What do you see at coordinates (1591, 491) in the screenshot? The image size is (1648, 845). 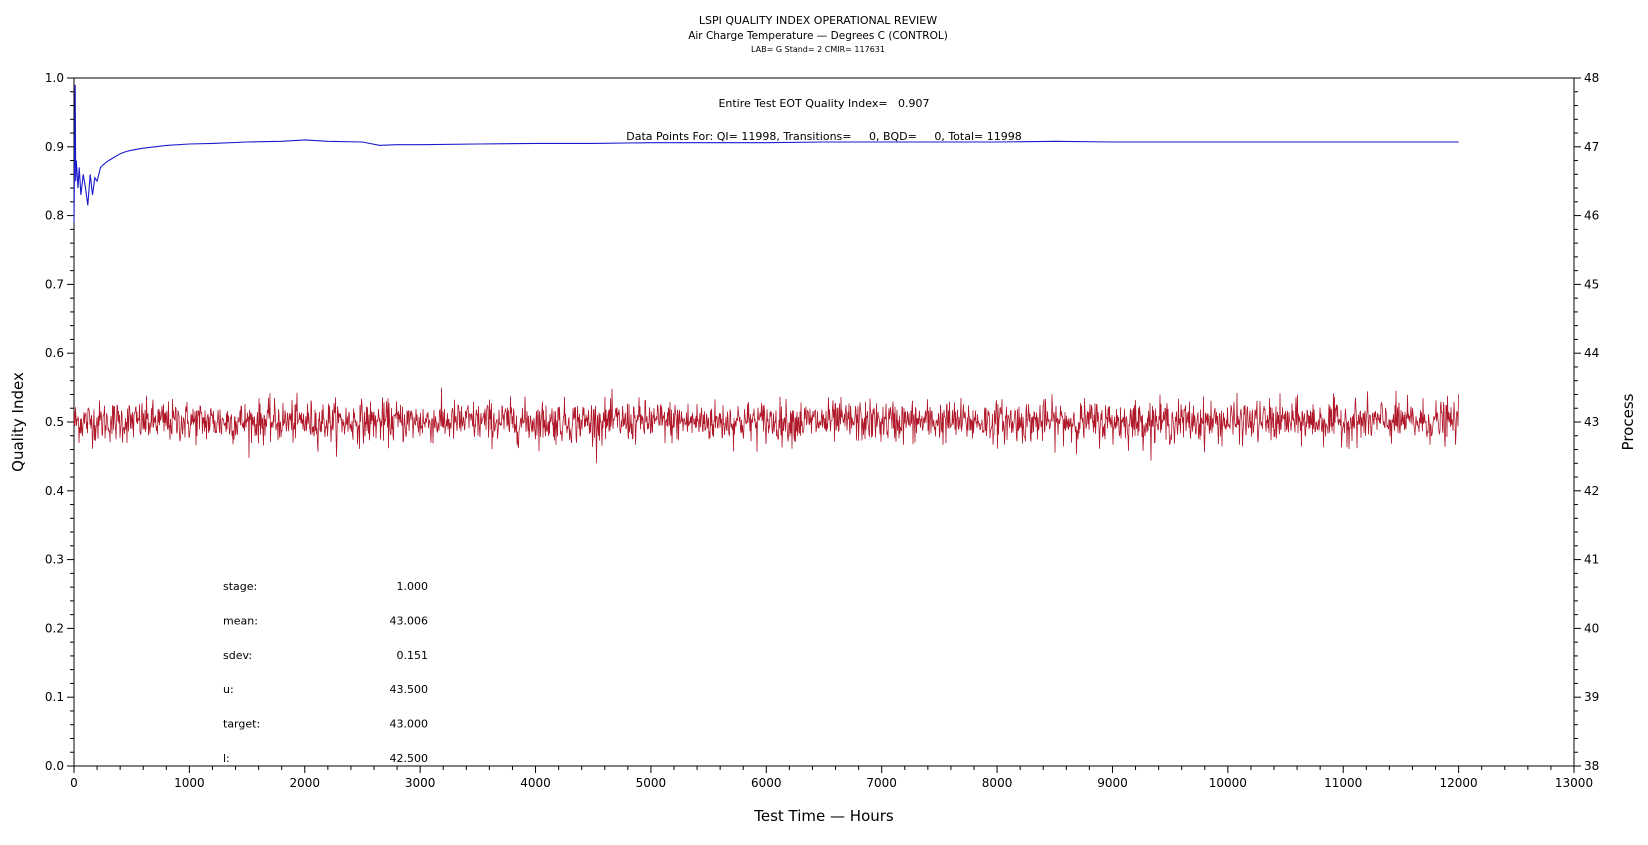 I see `y2-tick-label: 42` at bounding box center [1591, 491].